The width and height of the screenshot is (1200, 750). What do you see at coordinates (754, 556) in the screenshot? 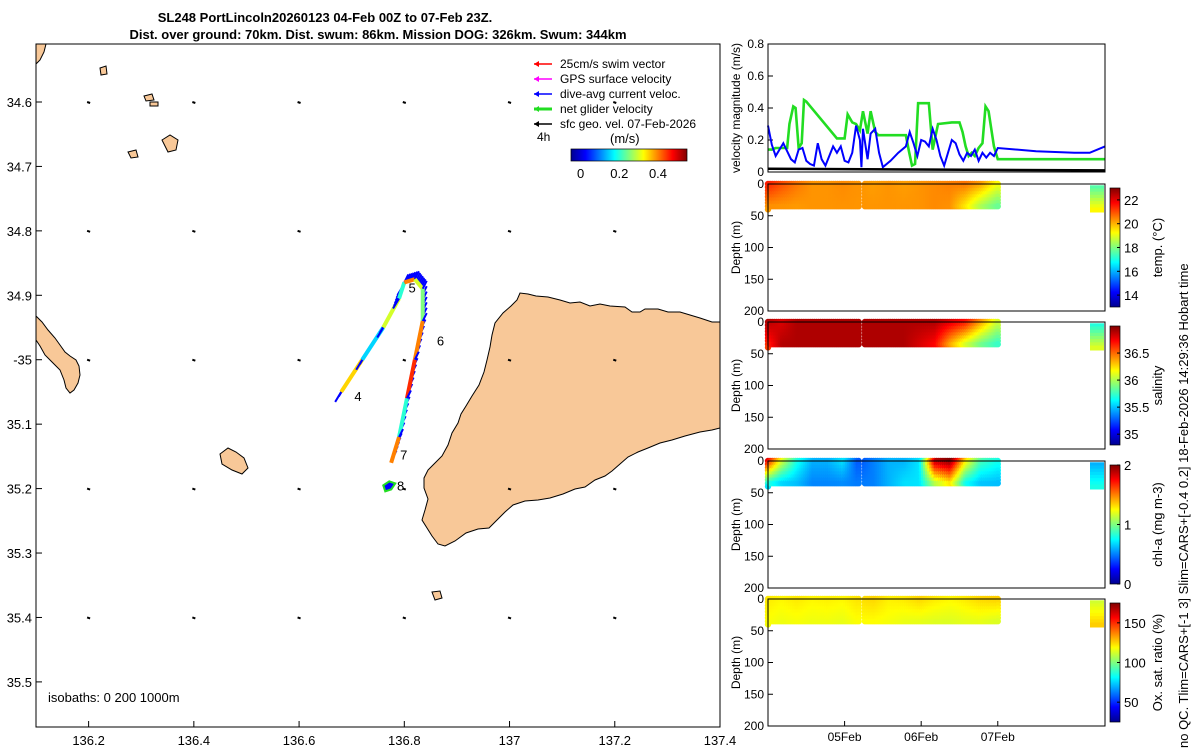
I see `section-ytick-label: 150` at bounding box center [754, 556].